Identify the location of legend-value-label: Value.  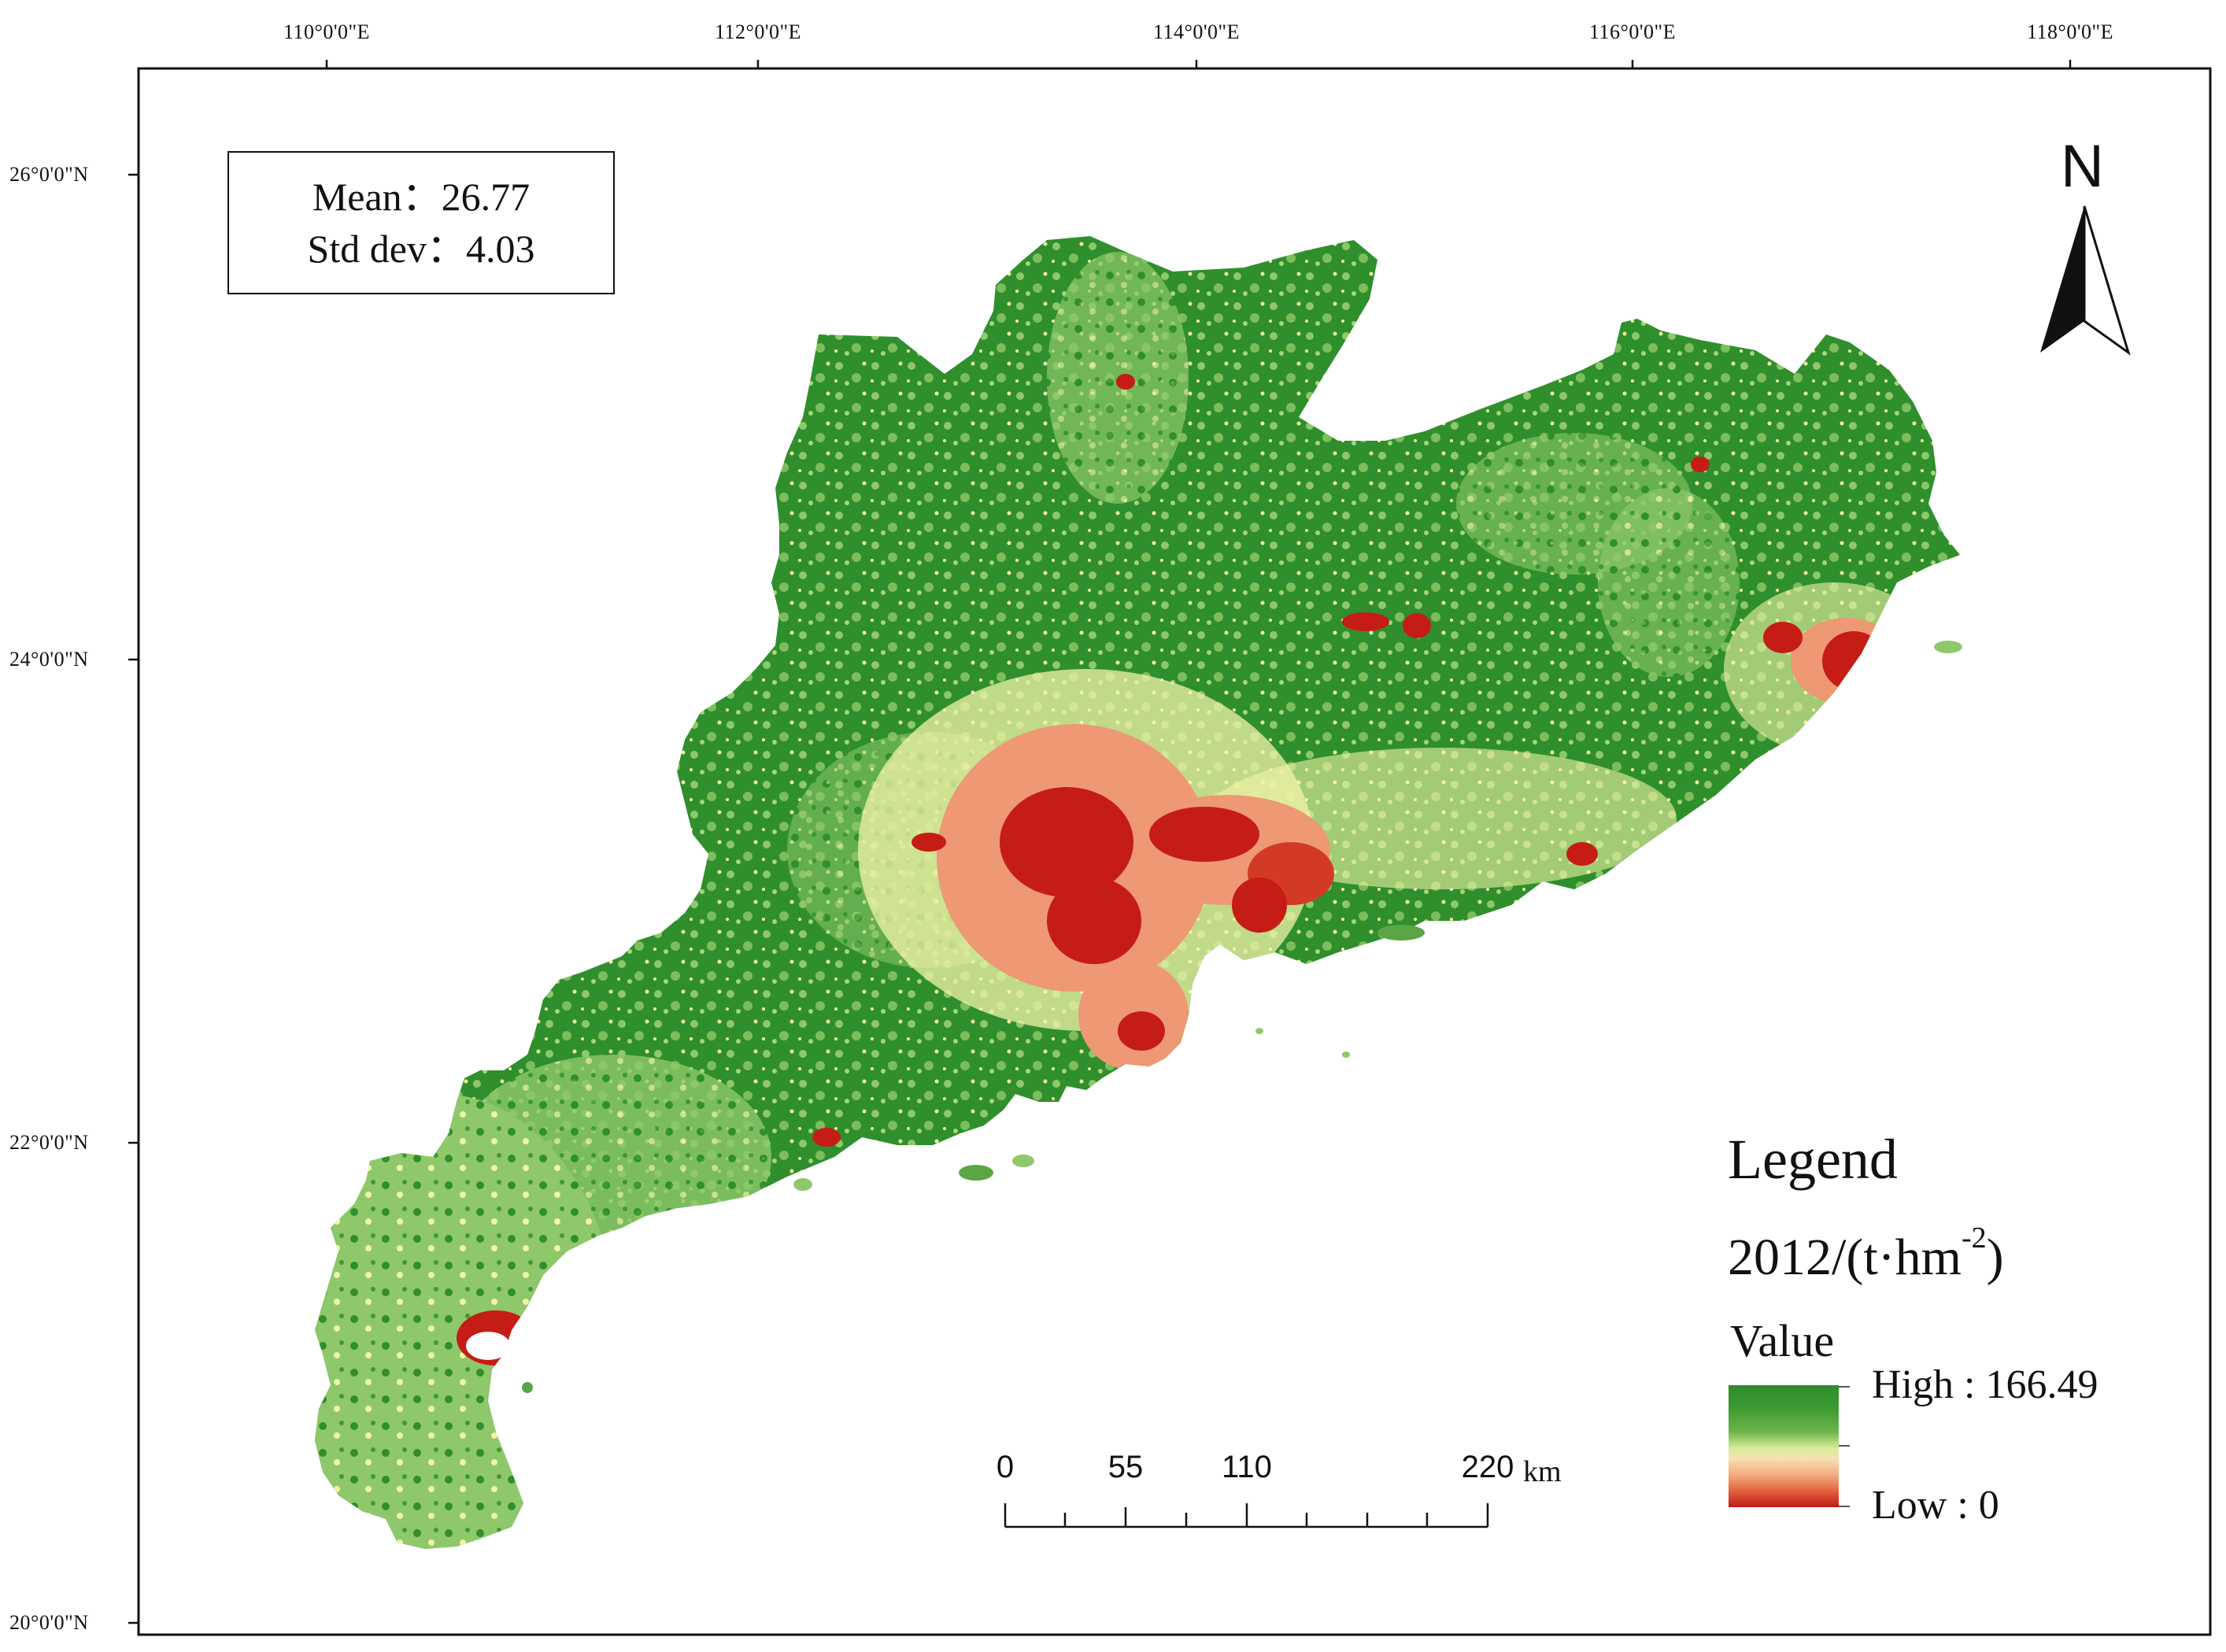
(1782, 1341).